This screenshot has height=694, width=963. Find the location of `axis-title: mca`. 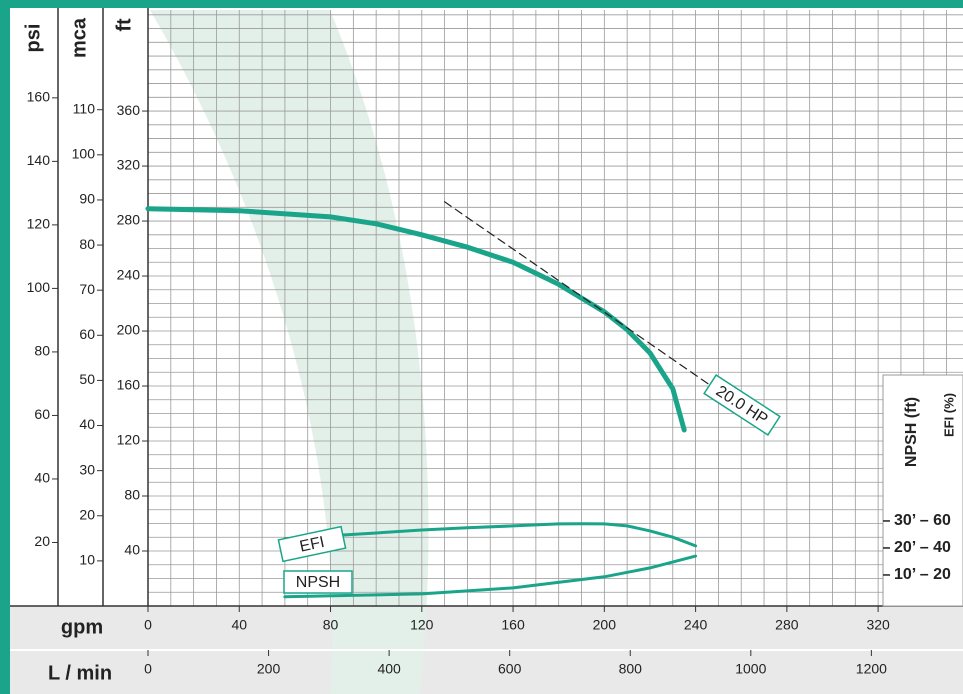

axis-title: mca is located at coordinates (79, 37).